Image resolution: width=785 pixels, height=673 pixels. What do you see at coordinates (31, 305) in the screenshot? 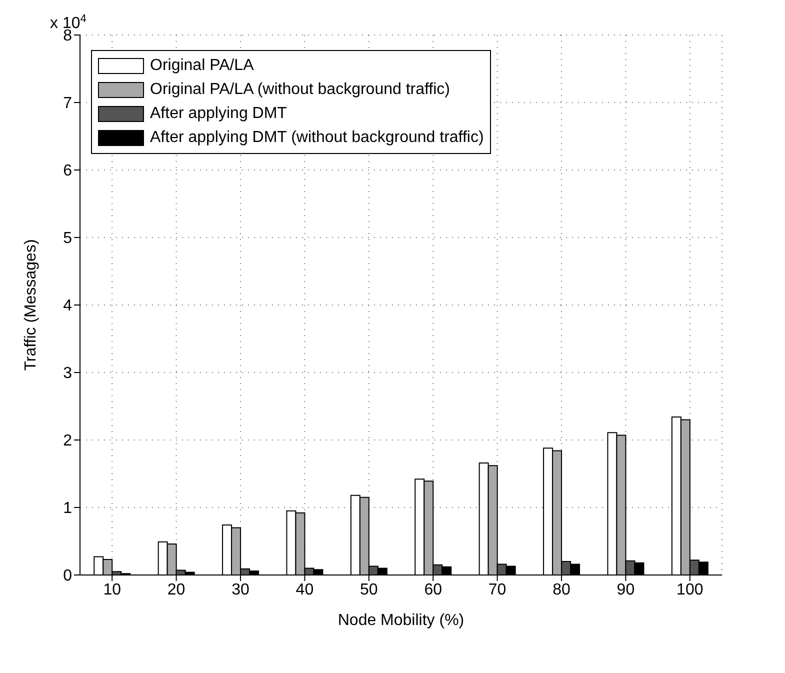
I see `y-axis-title: Traffic (Messages)` at bounding box center [31, 305].